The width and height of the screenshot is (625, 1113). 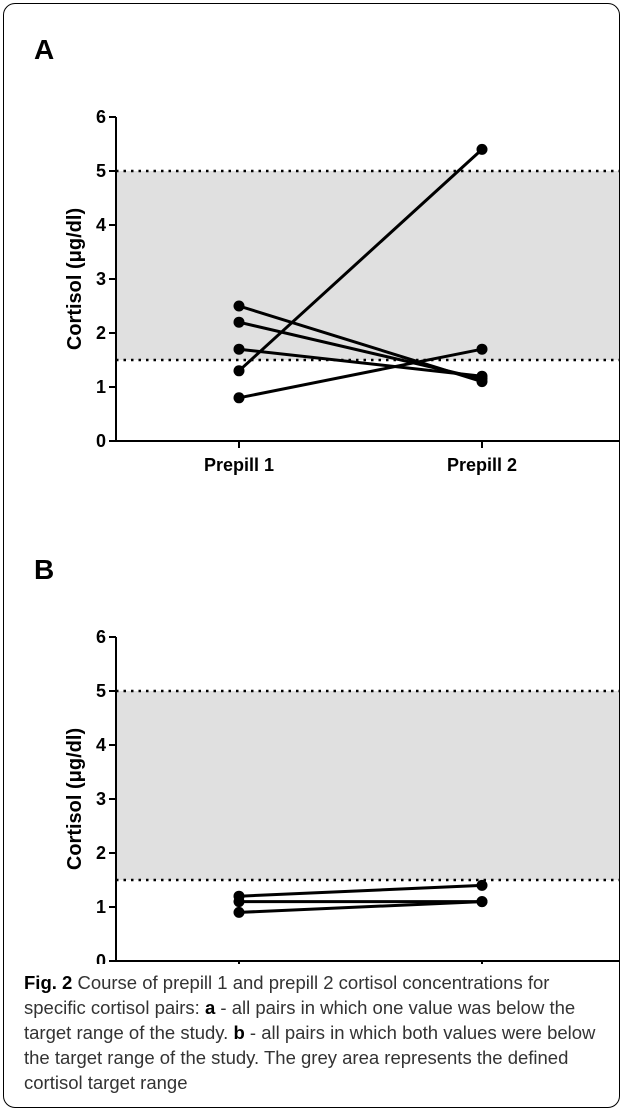 What do you see at coordinates (44, 569) in the screenshot?
I see `panel-letter: B` at bounding box center [44, 569].